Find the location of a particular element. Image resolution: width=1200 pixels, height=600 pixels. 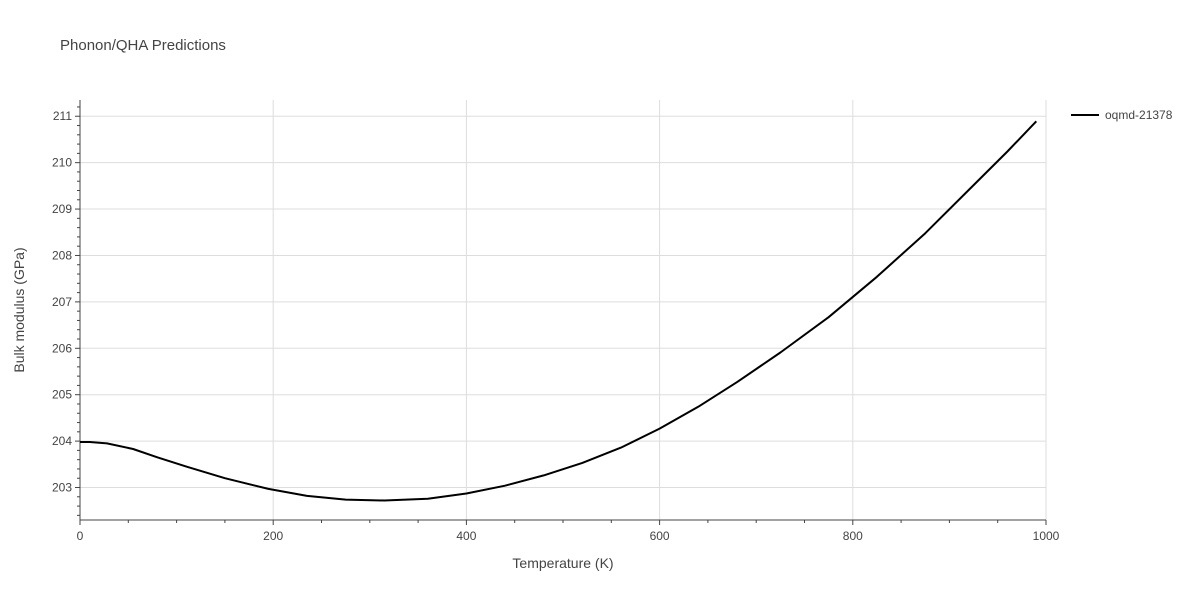

y-tick-label: 208 is located at coordinates (62, 255).